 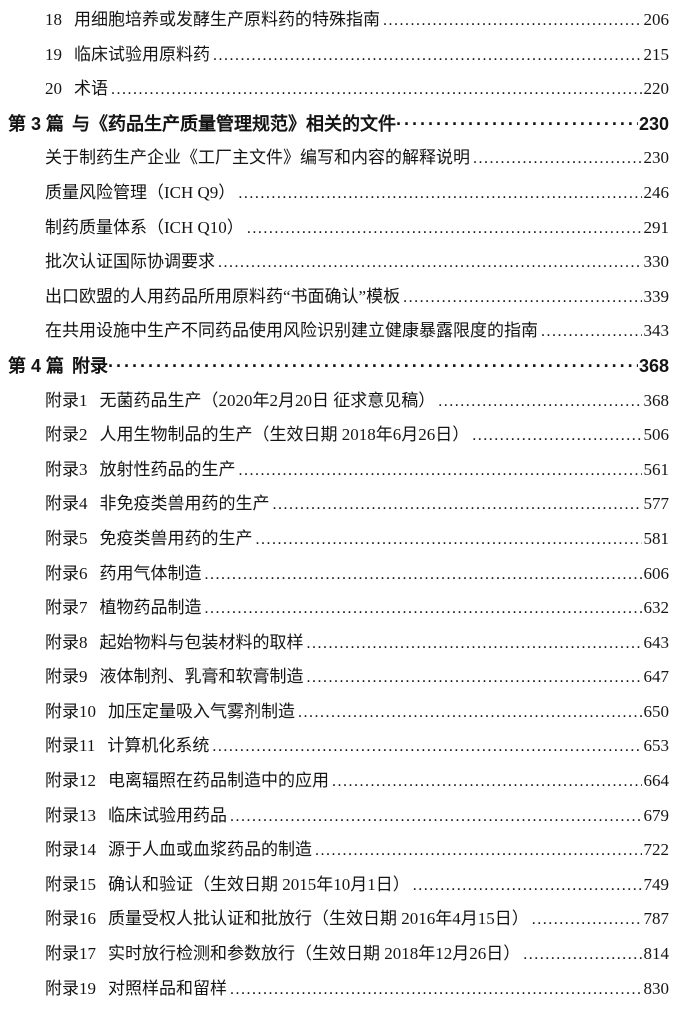 I want to click on toc-part-title: 附录, so click(x=90, y=365).